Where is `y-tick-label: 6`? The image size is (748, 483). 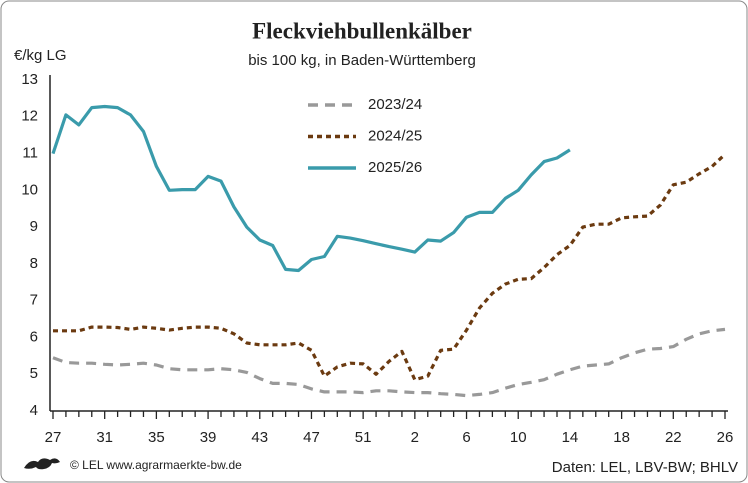
y-tick-label: 6 is located at coordinates (34, 336).